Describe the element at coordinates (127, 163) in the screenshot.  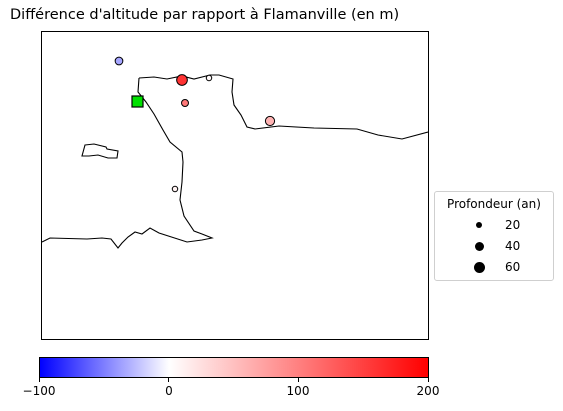
I see `coastline-west` at that location.